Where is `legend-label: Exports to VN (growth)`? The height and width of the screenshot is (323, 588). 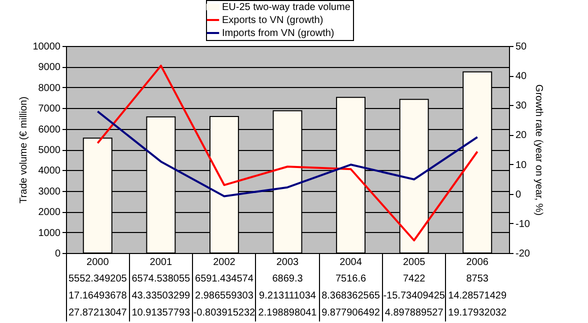
legend-label: Exports to VN (growth) is located at coordinates (273, 20).